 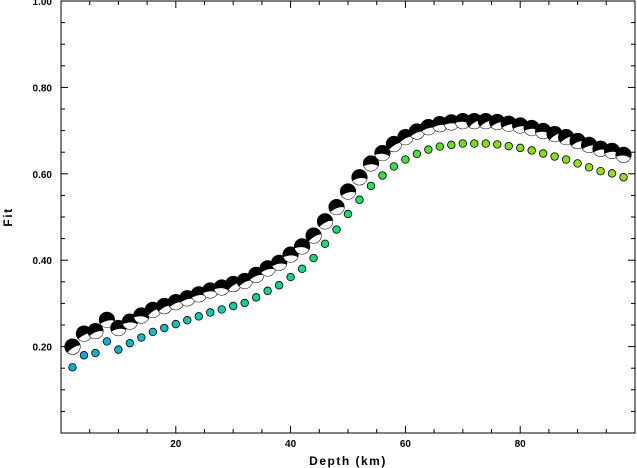 I want to click on y-tick-label: 0.20, so click(x=43, y=348).